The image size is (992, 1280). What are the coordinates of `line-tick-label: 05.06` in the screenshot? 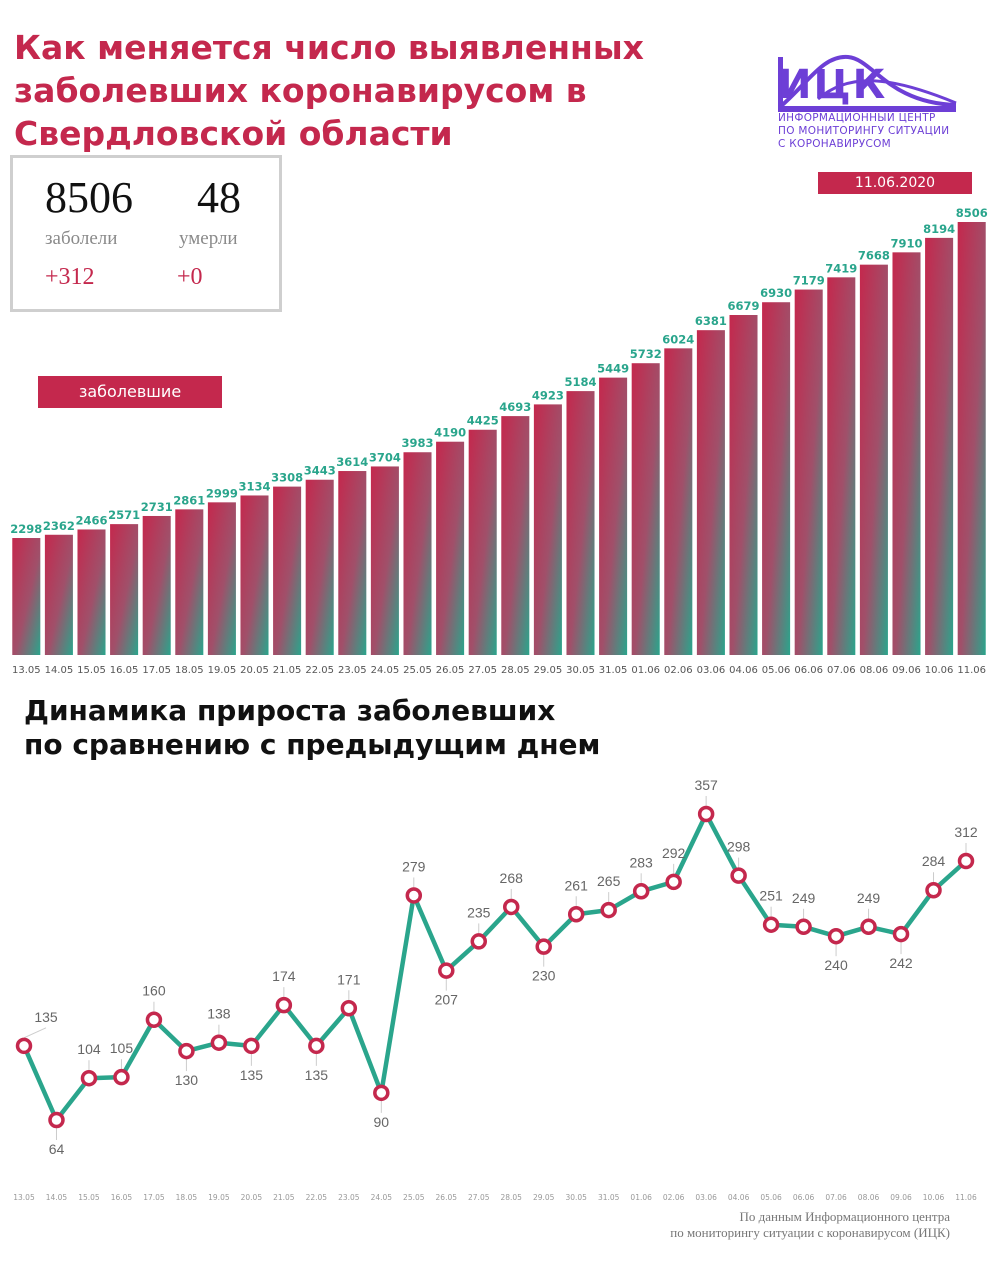 It's located at (771, 1197).